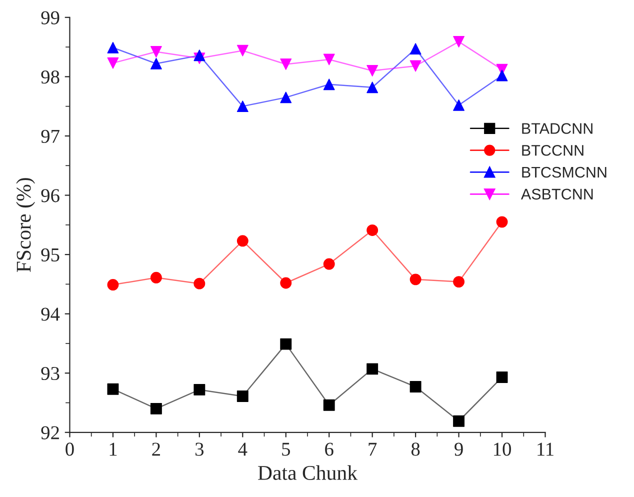 The image size is (634, 497). I want to click on y-tick-label: 95, so click(50, 255).